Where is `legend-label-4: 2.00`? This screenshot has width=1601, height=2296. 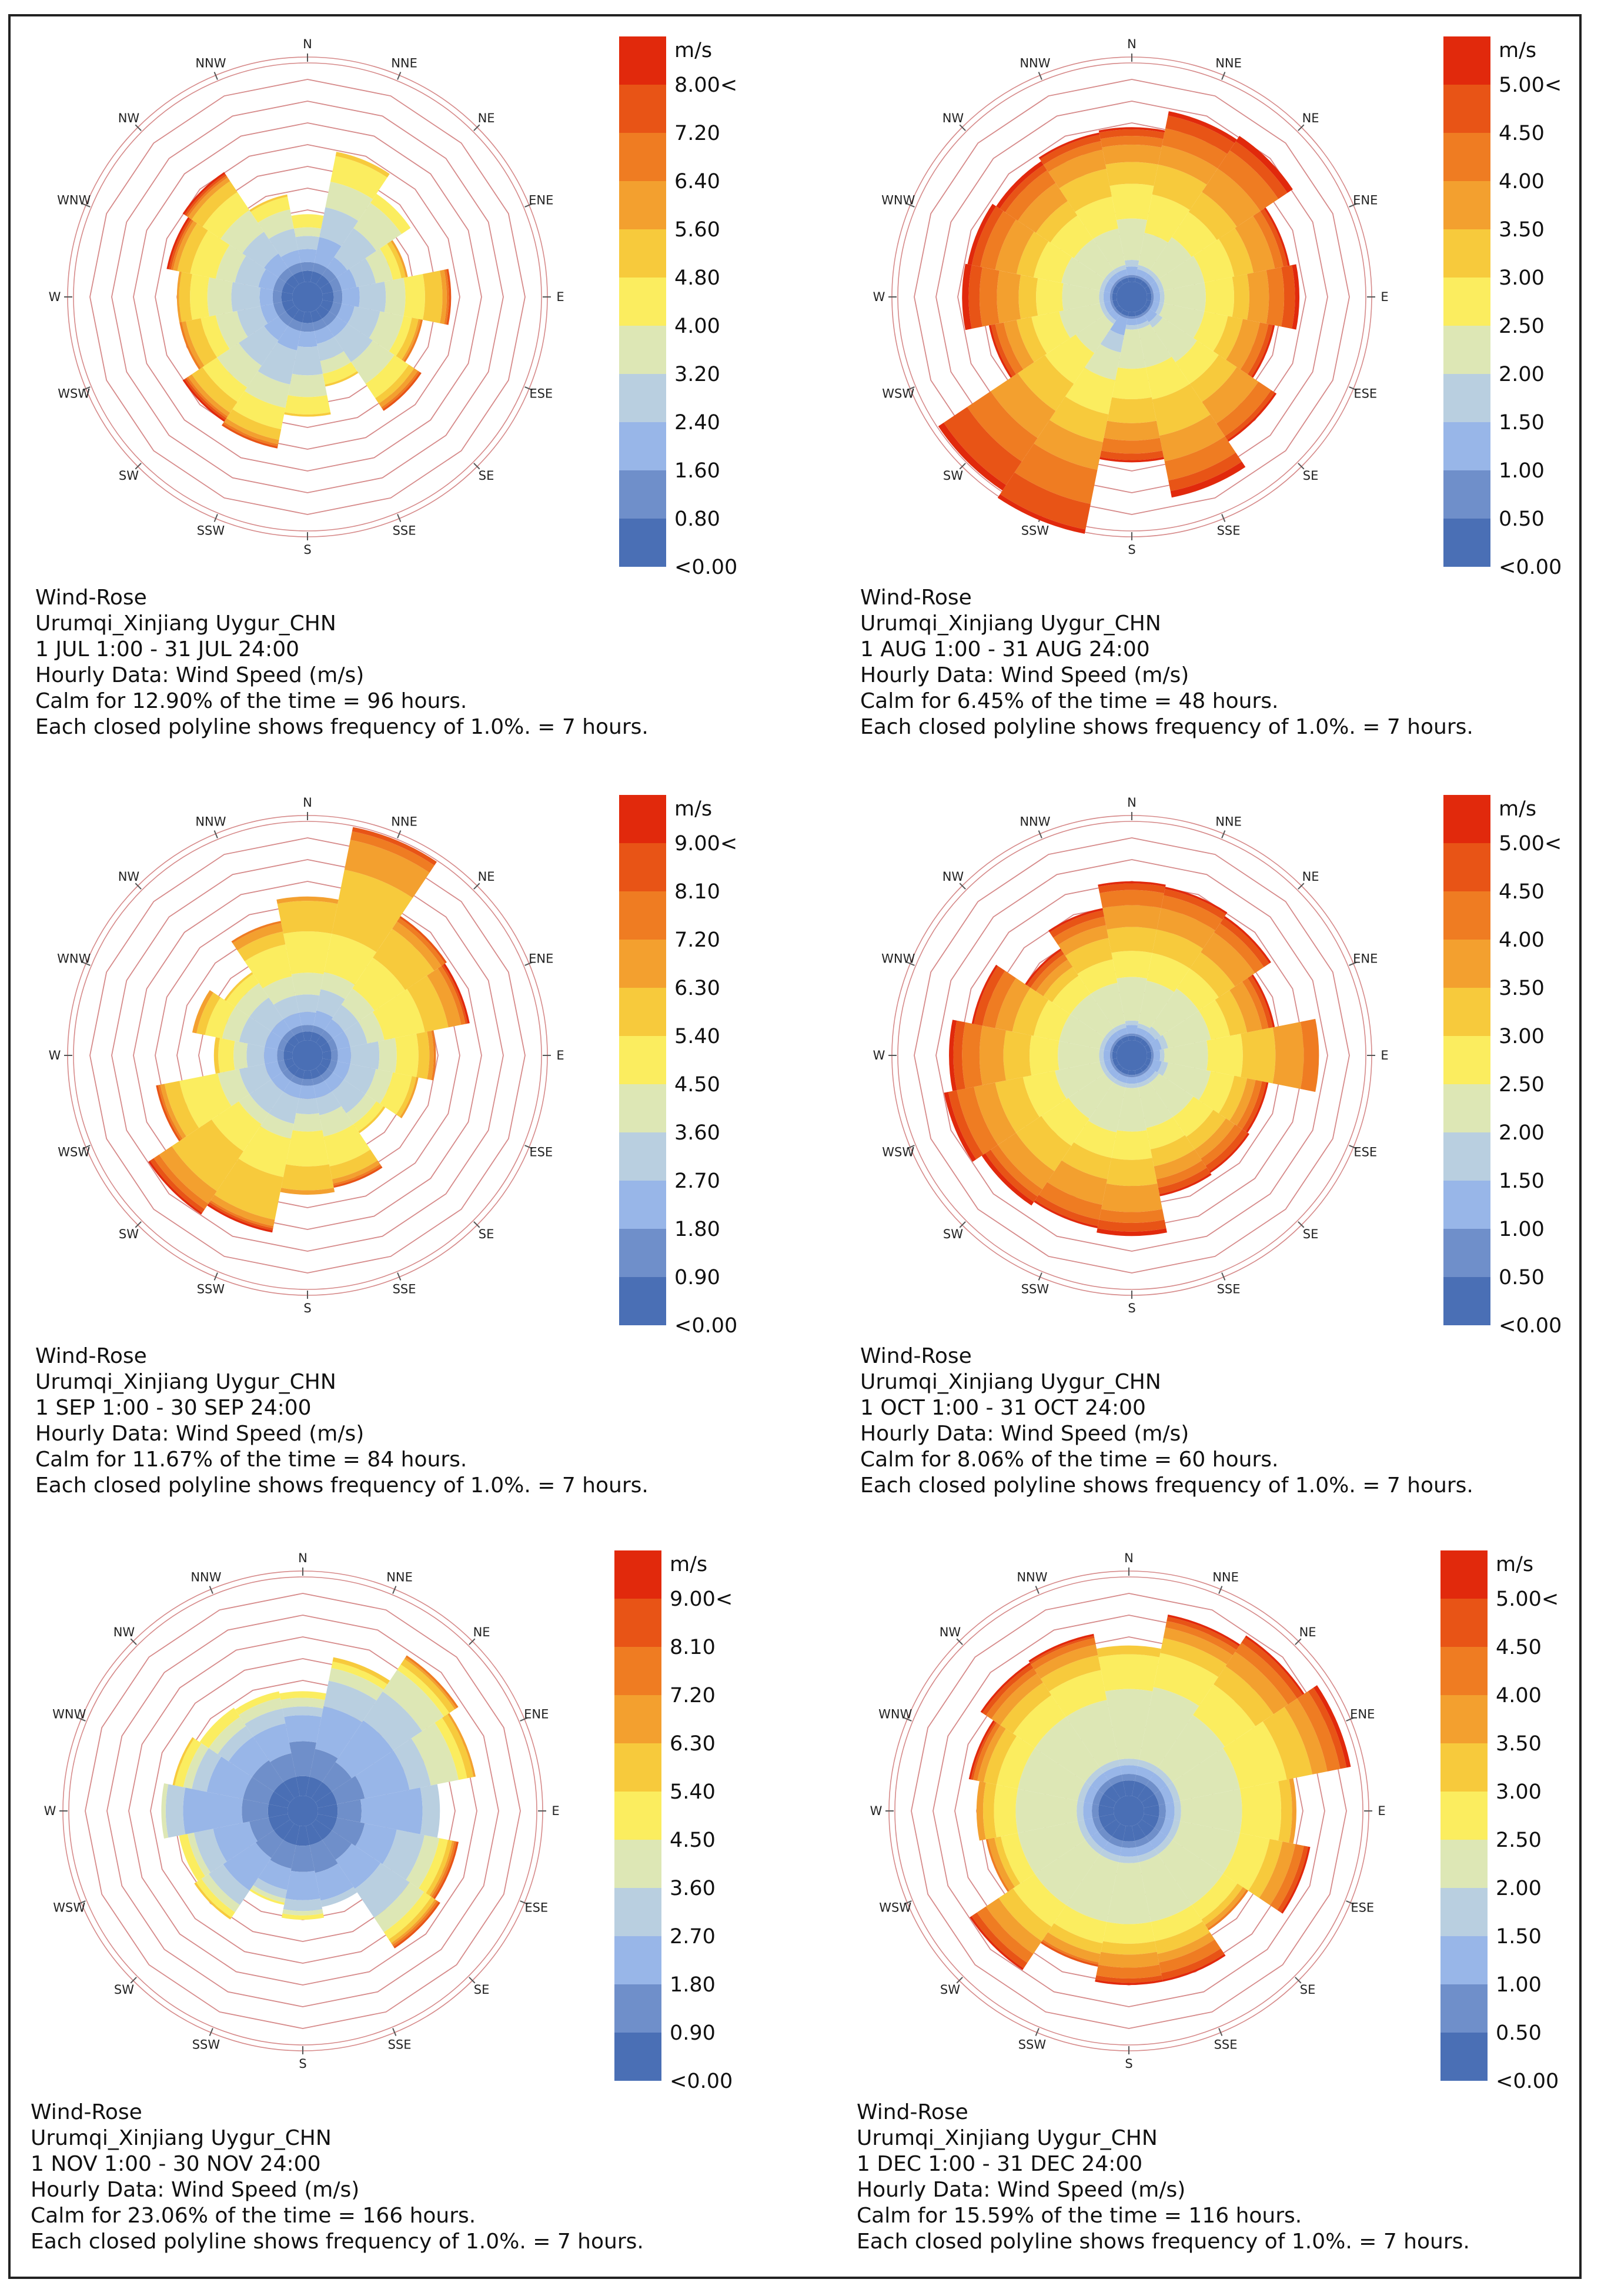
legend-label-4: 2.00 is located at coordinates (1522, 374).